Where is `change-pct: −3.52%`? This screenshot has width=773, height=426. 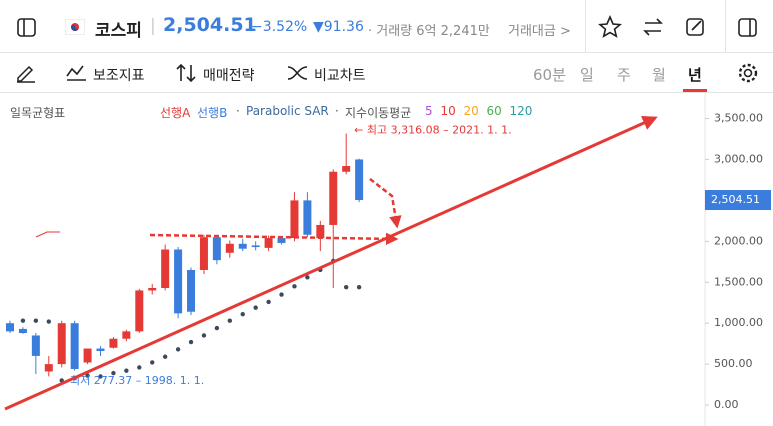
change-pct: −3.52% is located at coordinates (279, 27).